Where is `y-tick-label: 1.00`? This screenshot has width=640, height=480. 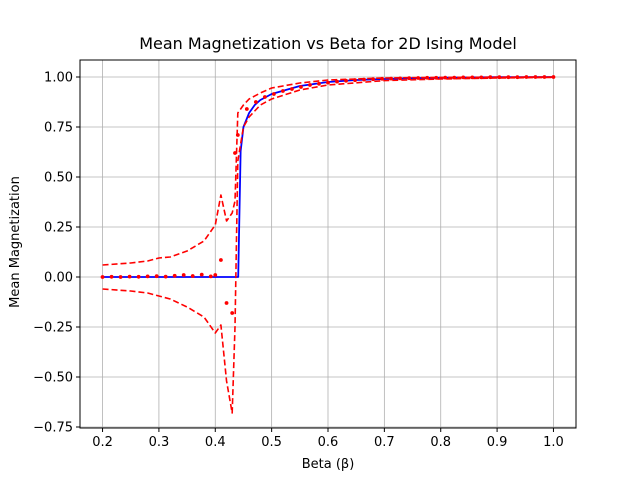 y-tick-label: 1.00 is located at coordinates (58, 78).